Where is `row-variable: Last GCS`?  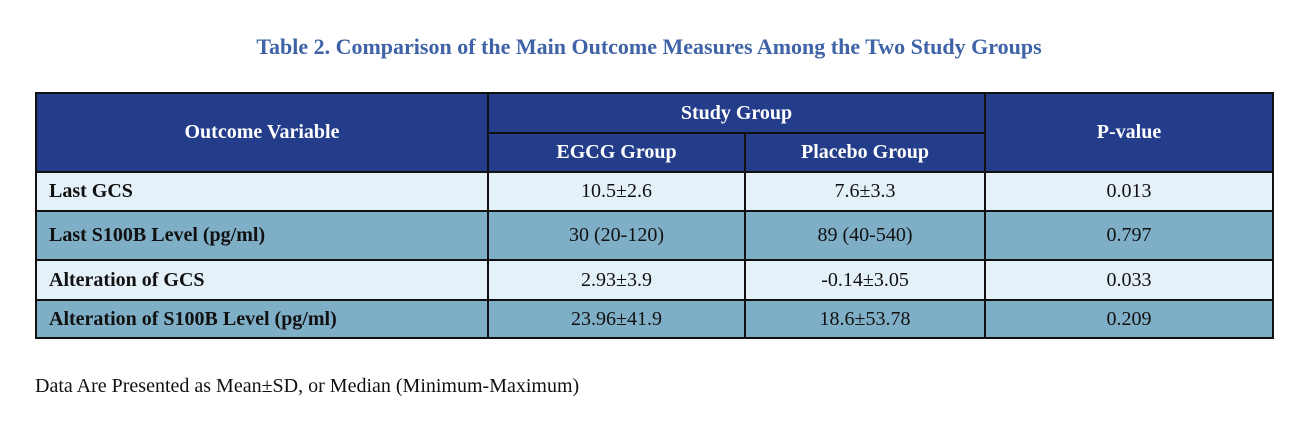 row-variable: Last GCS is located at coordinates (262, 191).